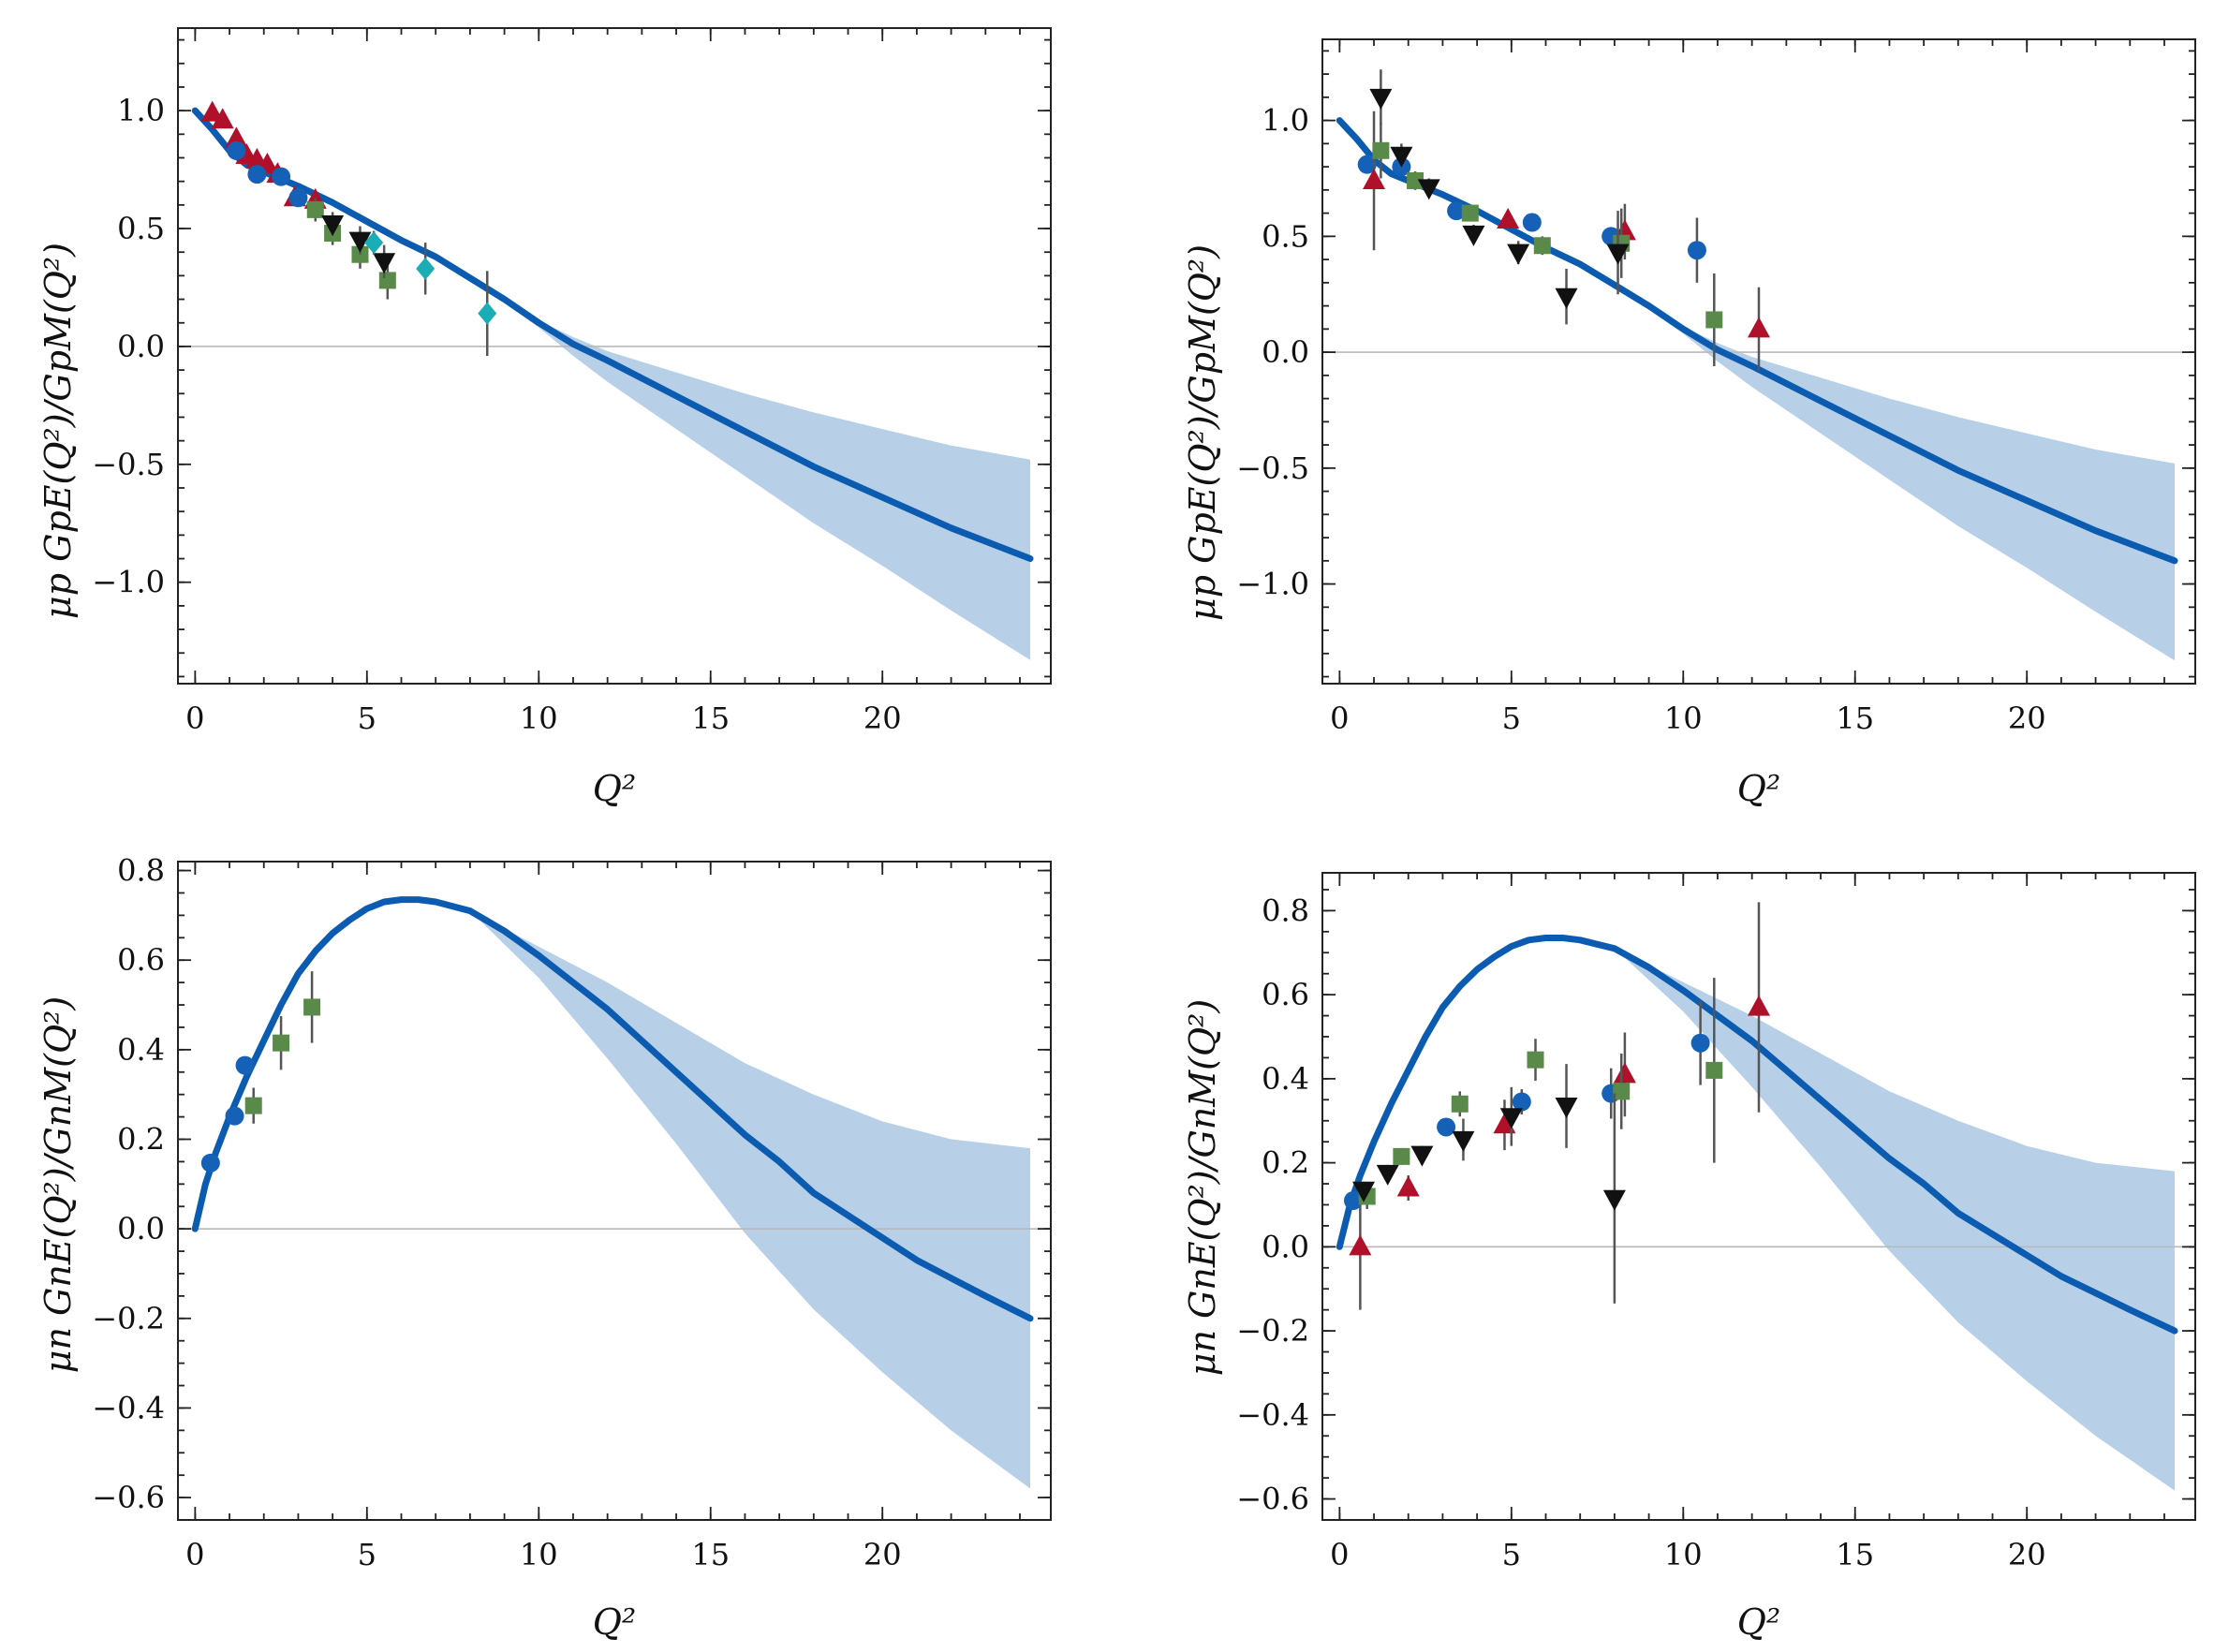 The image size is (2214, 1652). I want to click on series-cyan-diamonds, so click(430, 293).